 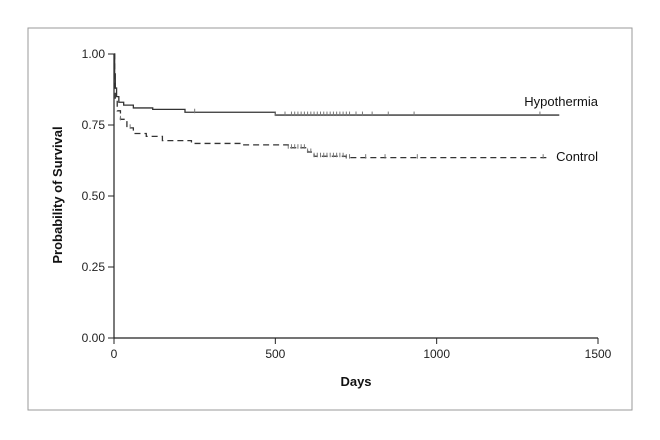 I want to click on x-axis-title: Days, so click(x=355, y=381).